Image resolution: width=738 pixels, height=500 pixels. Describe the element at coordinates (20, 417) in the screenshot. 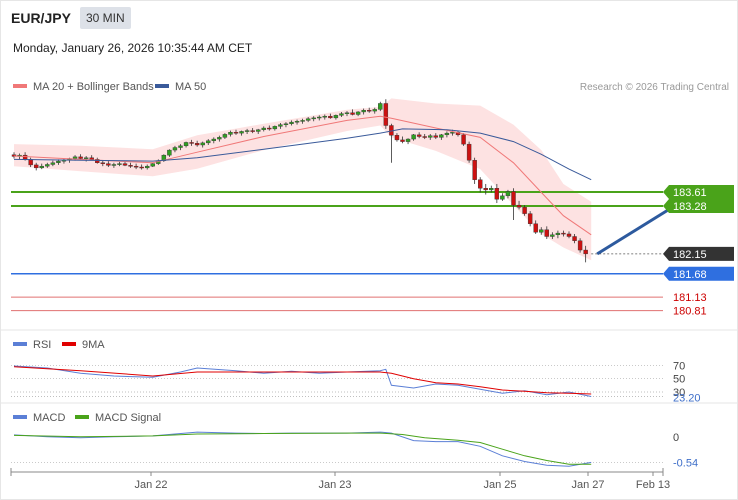

I see `macd-legend-swatch` at that location.